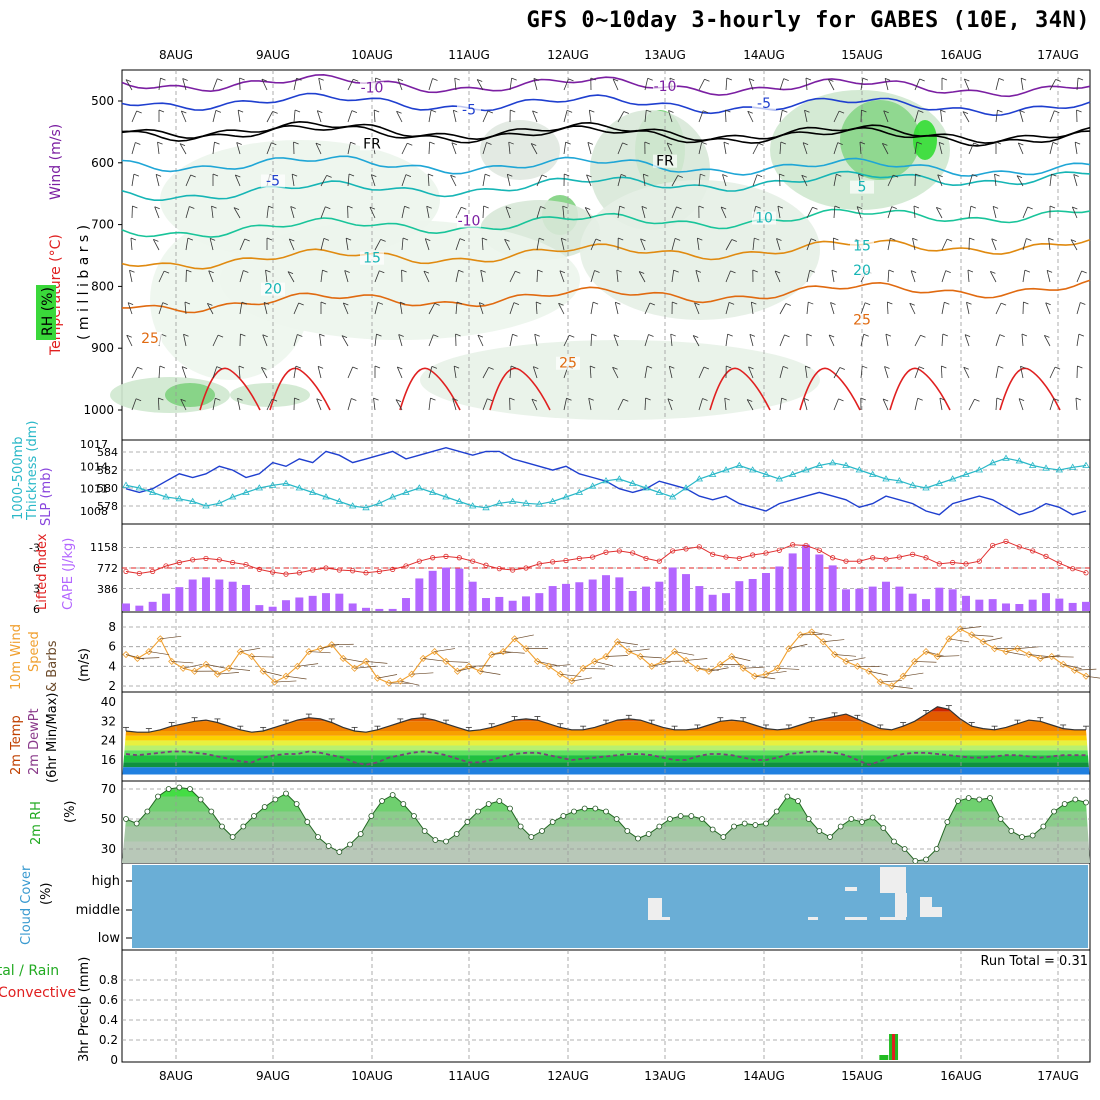  I want to click on wind-tick: 6, so click(112, 647).